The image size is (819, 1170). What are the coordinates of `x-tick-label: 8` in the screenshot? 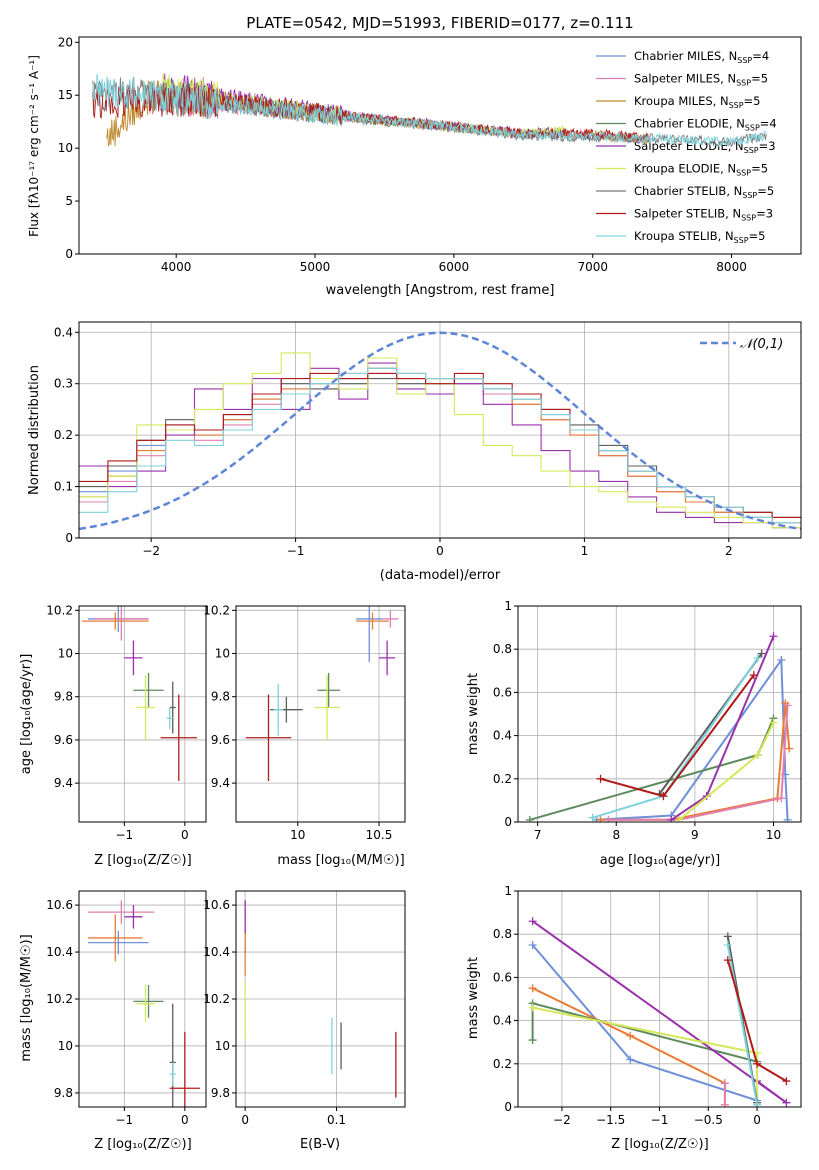 It's located at (616, 835).